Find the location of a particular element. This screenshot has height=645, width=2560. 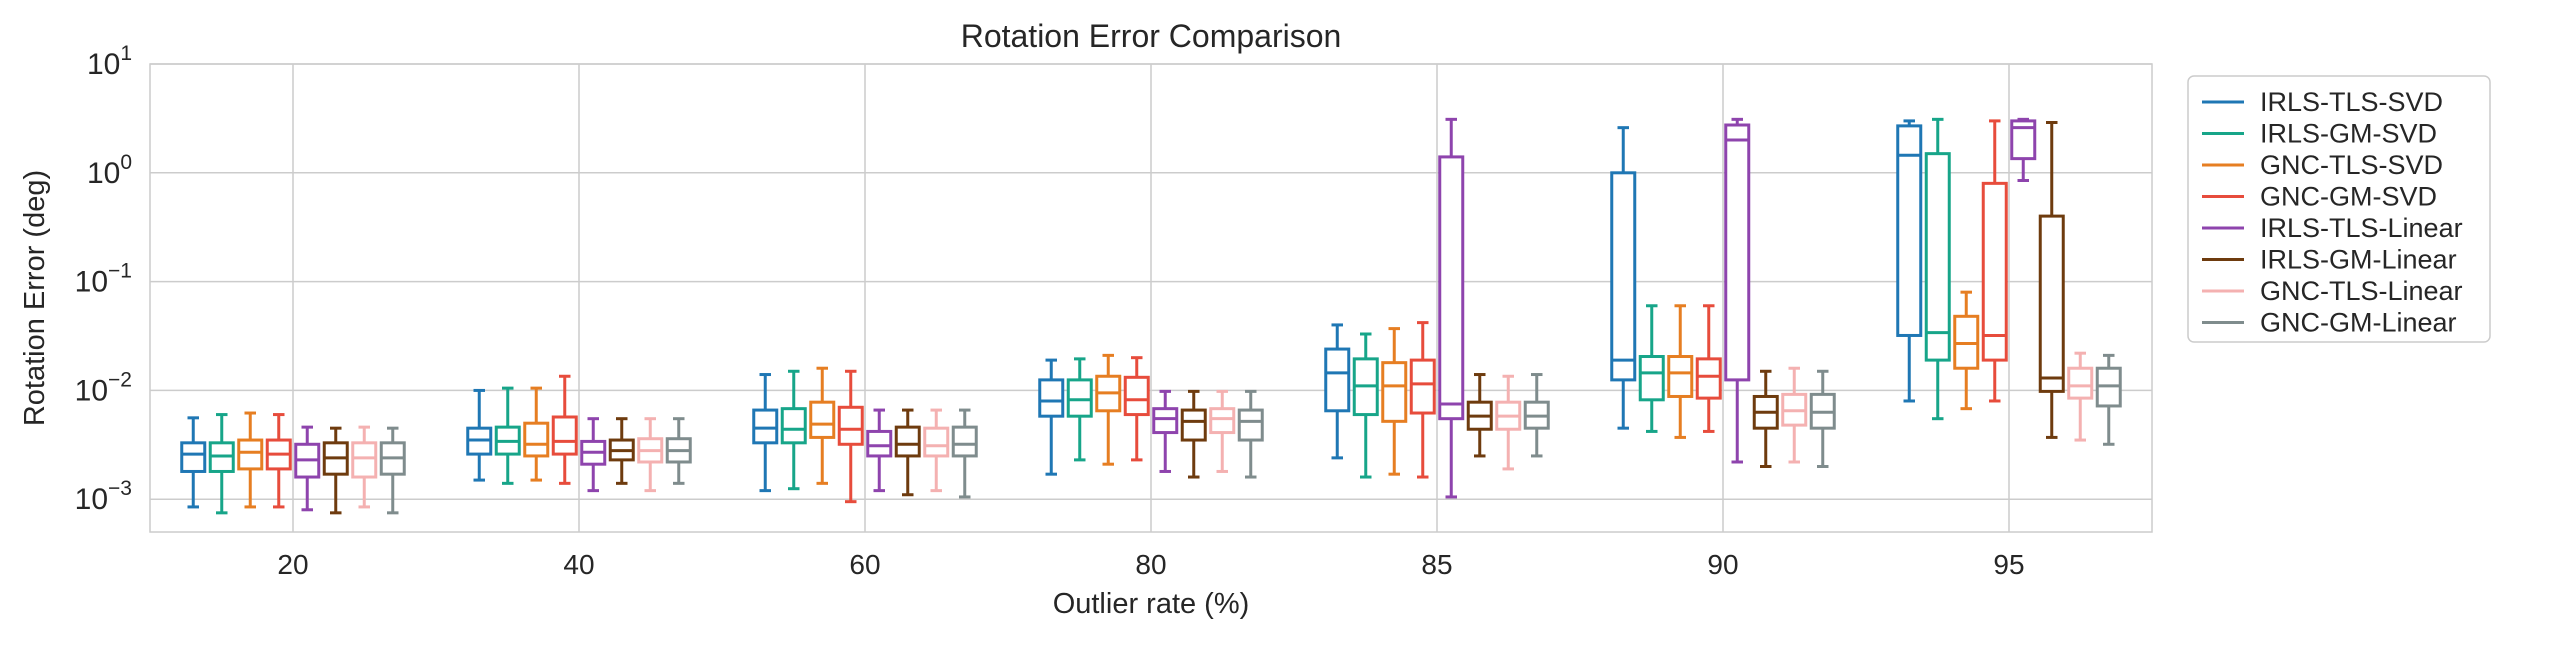

x-tick-labels: 20 40 60 80 85 90 95 is located at coordinates (1150, 564).